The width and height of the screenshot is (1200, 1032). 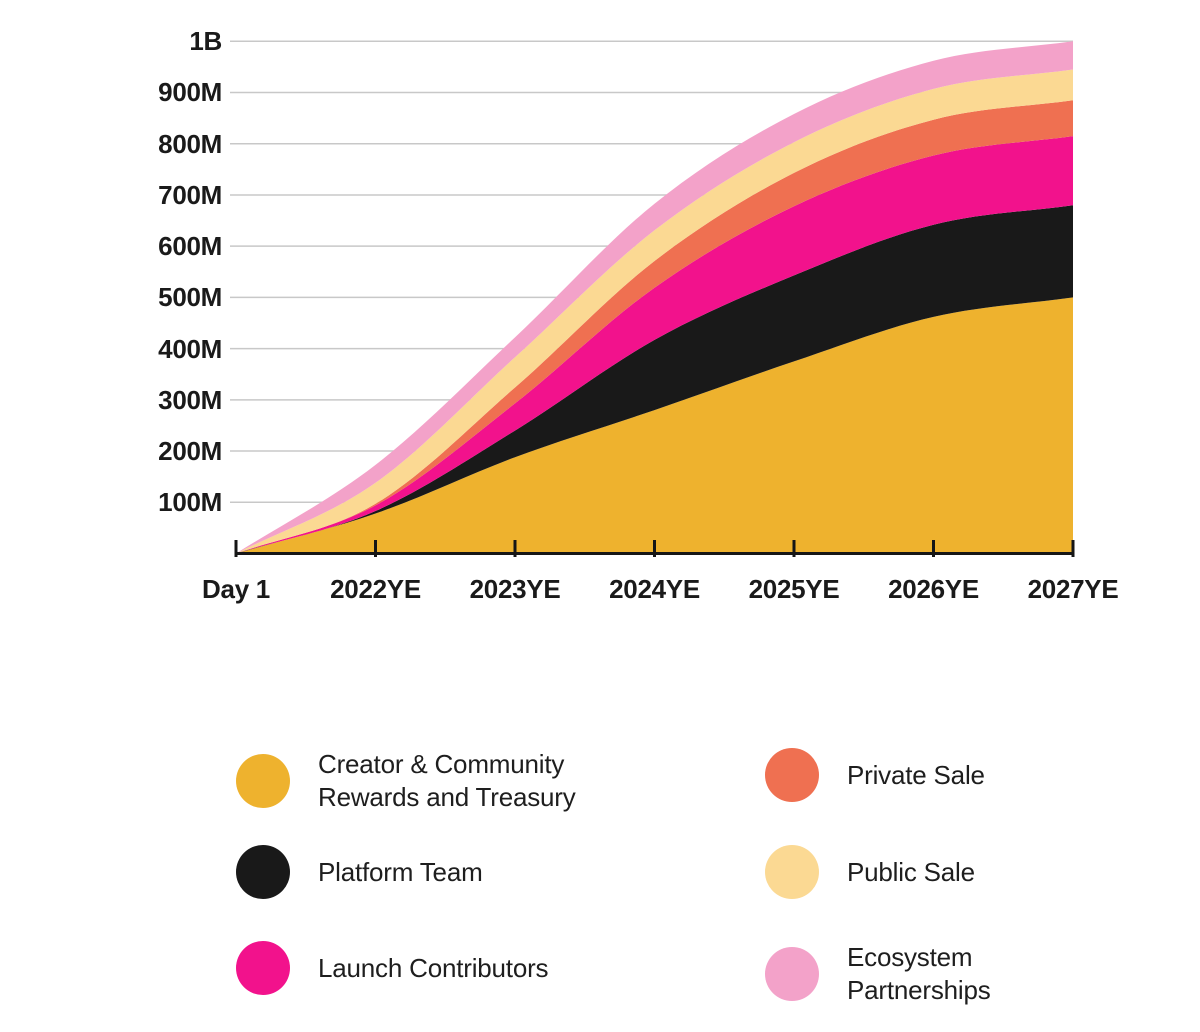 I want to click on legend-label-line: Partnerships, so click(x=919, y=990).